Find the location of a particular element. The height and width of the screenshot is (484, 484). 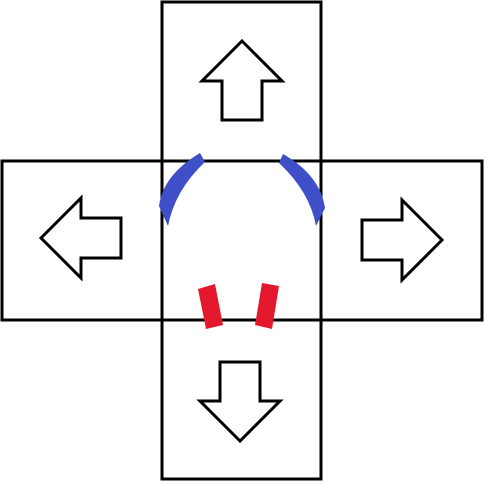

center-mark-right is located at coordinates (267, 306).